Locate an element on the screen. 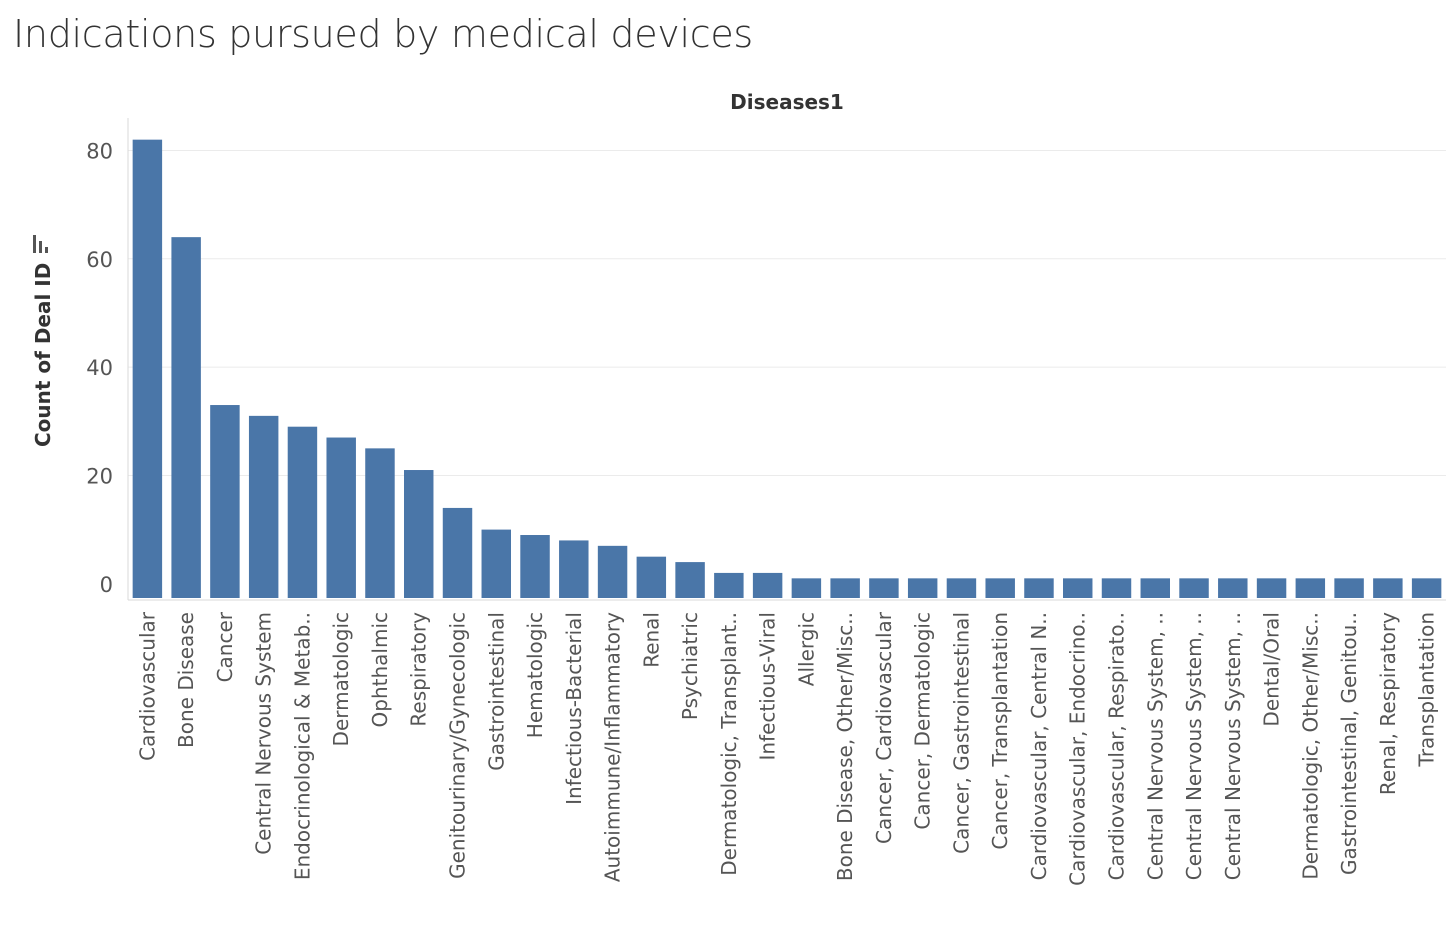  x-category-label: Gastrointestinal, Genitou.. is located at coordinates (1349, 743).